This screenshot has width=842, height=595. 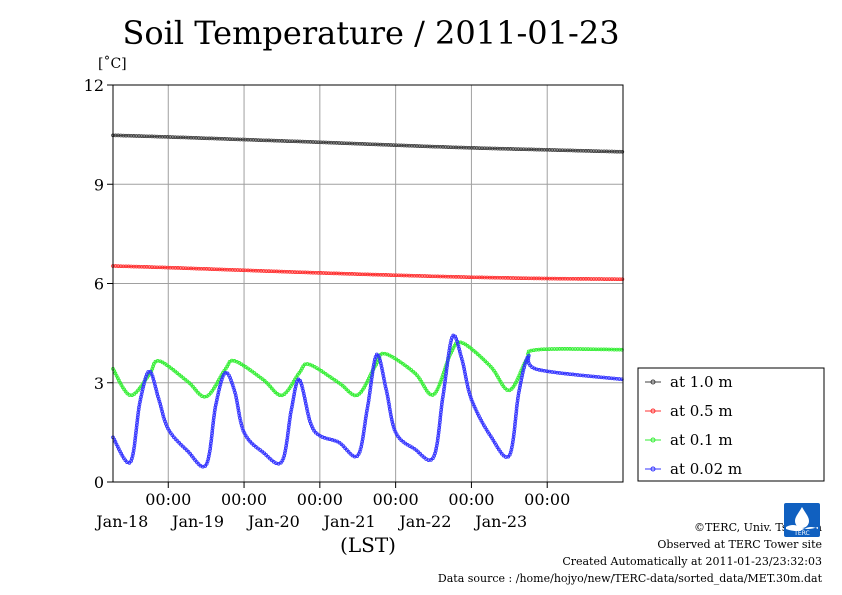 I want to click on x-axis-label: (LST), so click(x=368, y=545).